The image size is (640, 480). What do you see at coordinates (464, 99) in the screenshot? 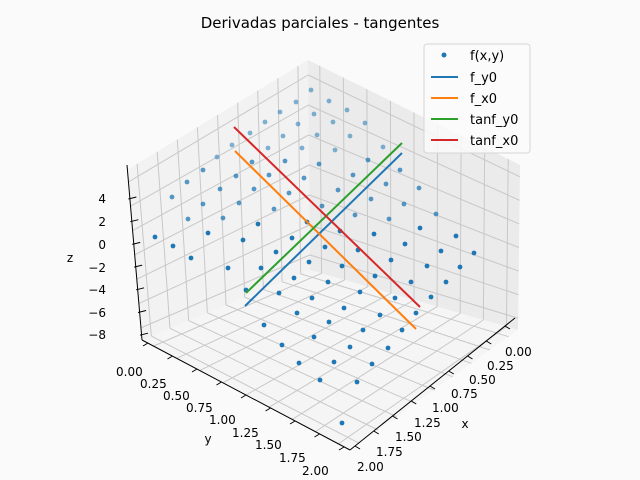
I see `legend-item-f-x0: f_x0` at bounding box center [464, 99].